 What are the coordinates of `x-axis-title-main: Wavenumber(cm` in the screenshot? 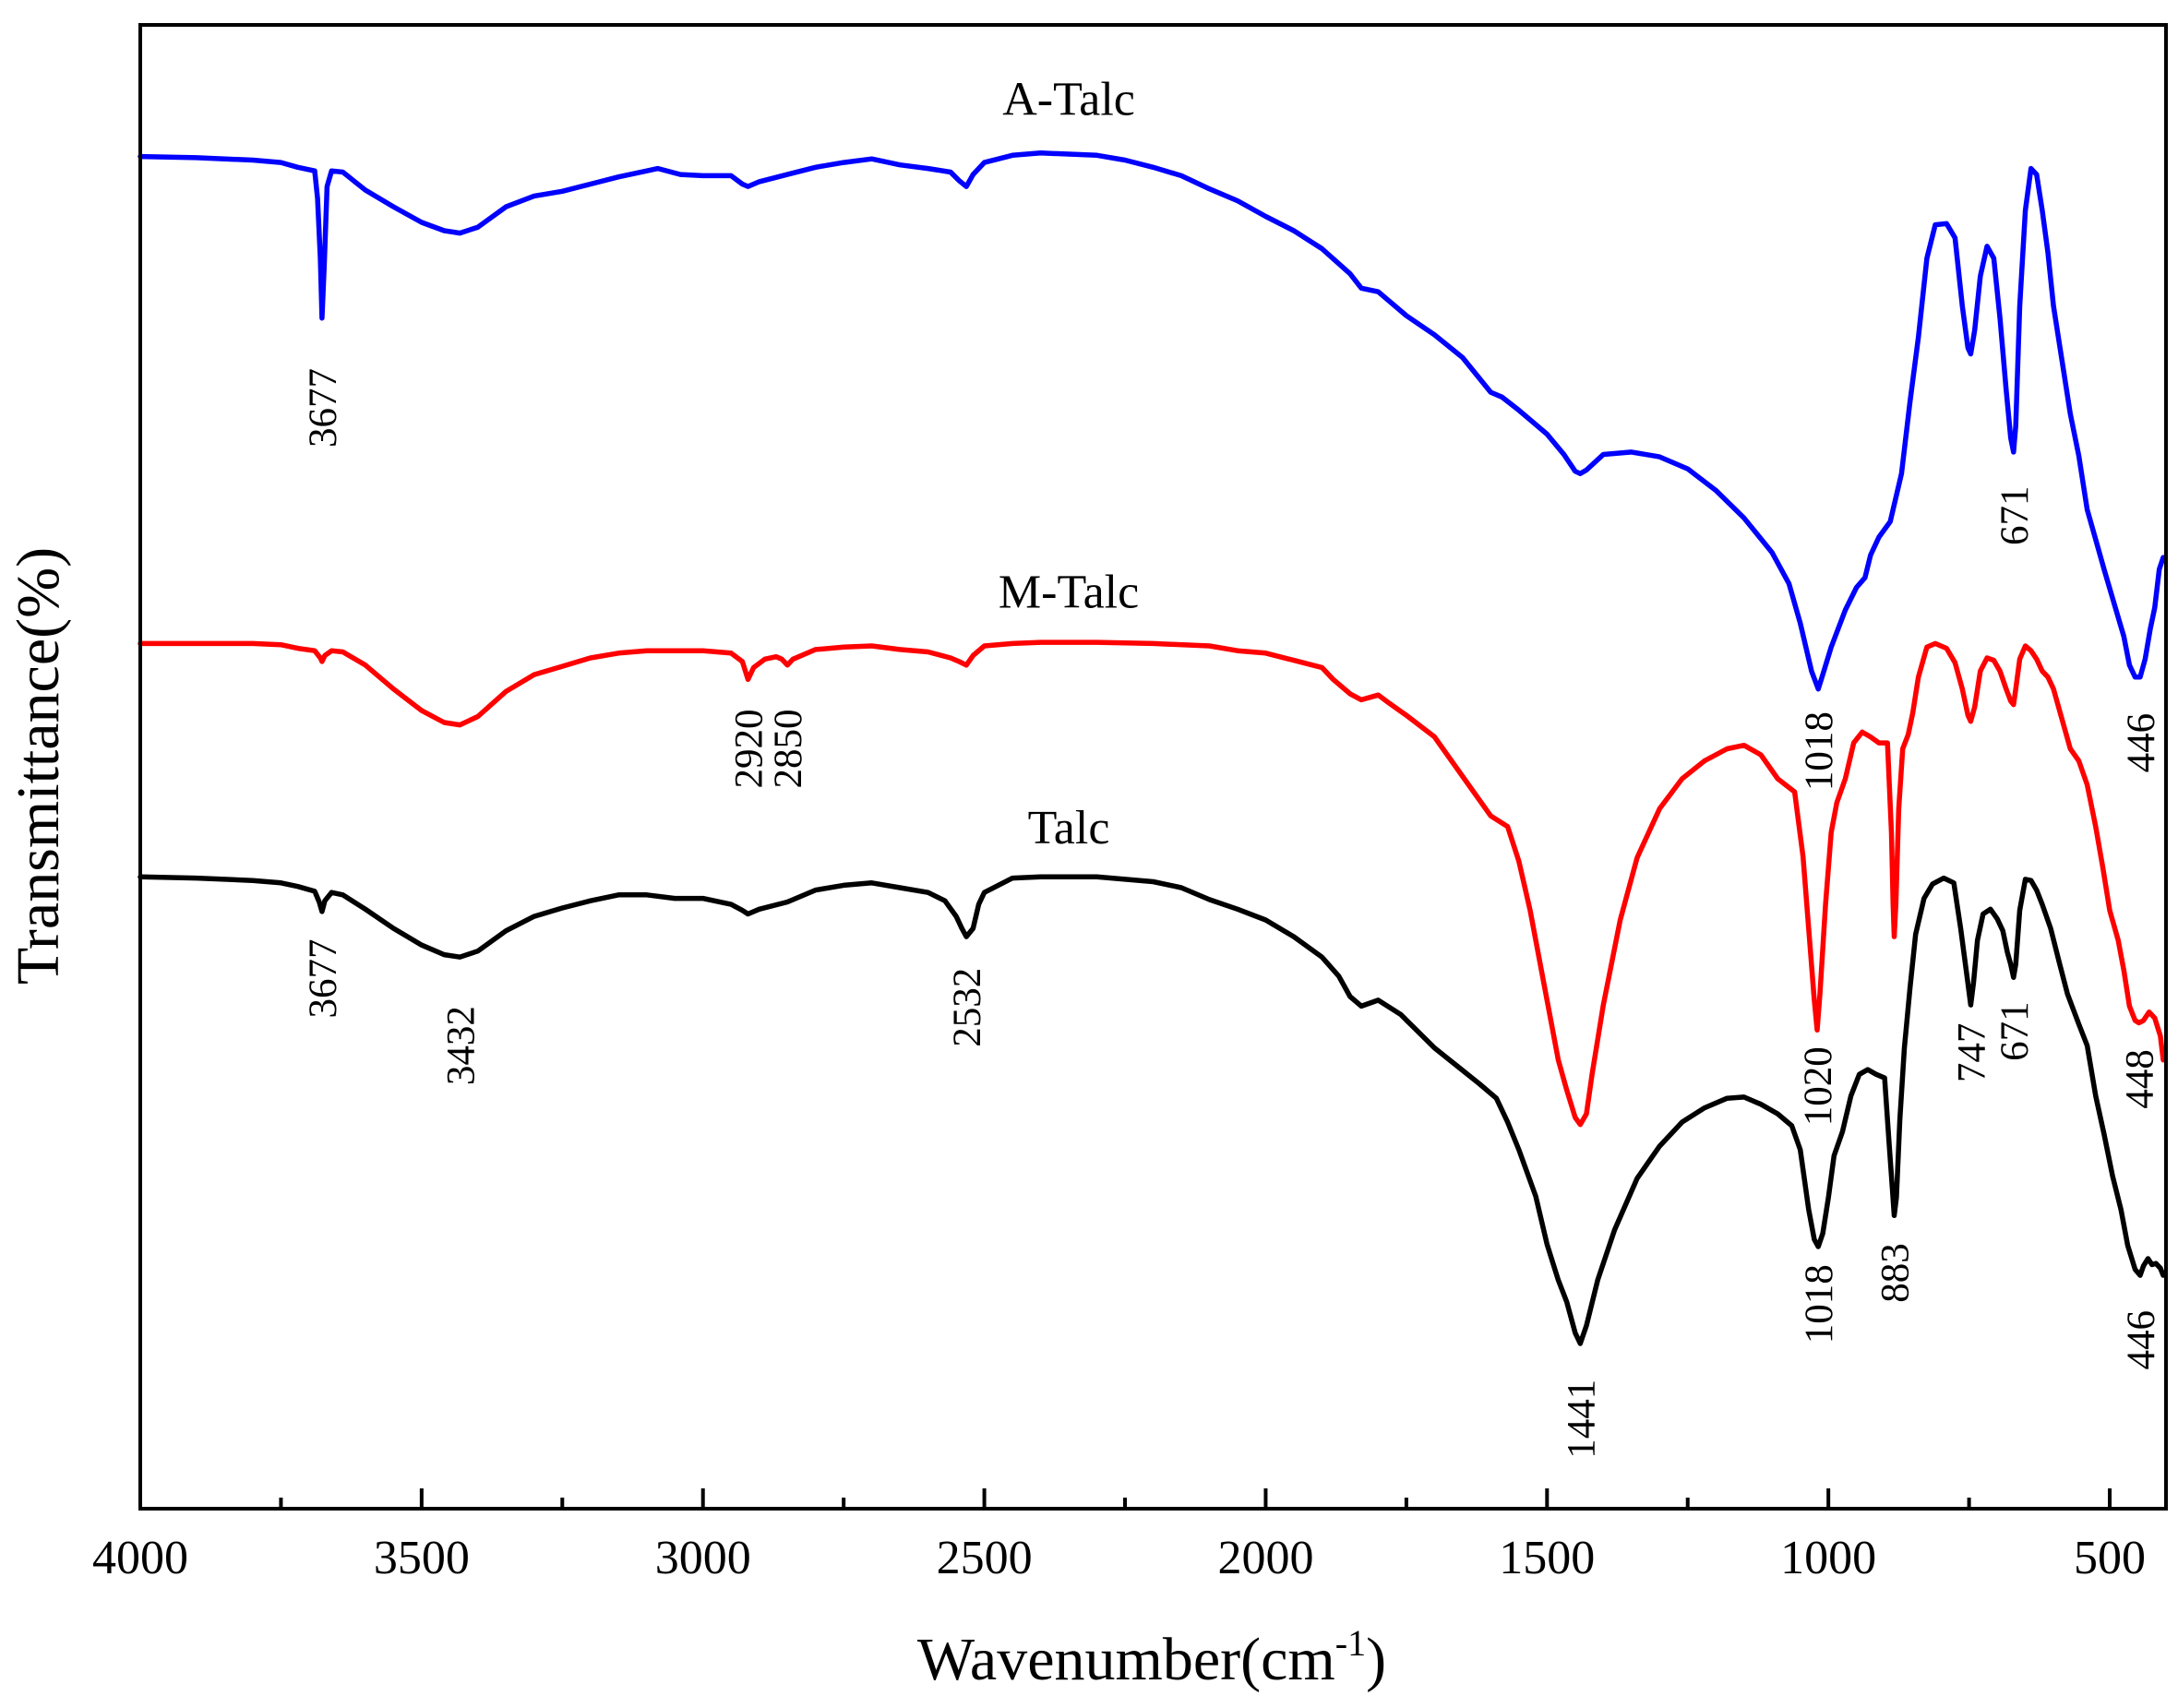 It's located at (1126, 1659).